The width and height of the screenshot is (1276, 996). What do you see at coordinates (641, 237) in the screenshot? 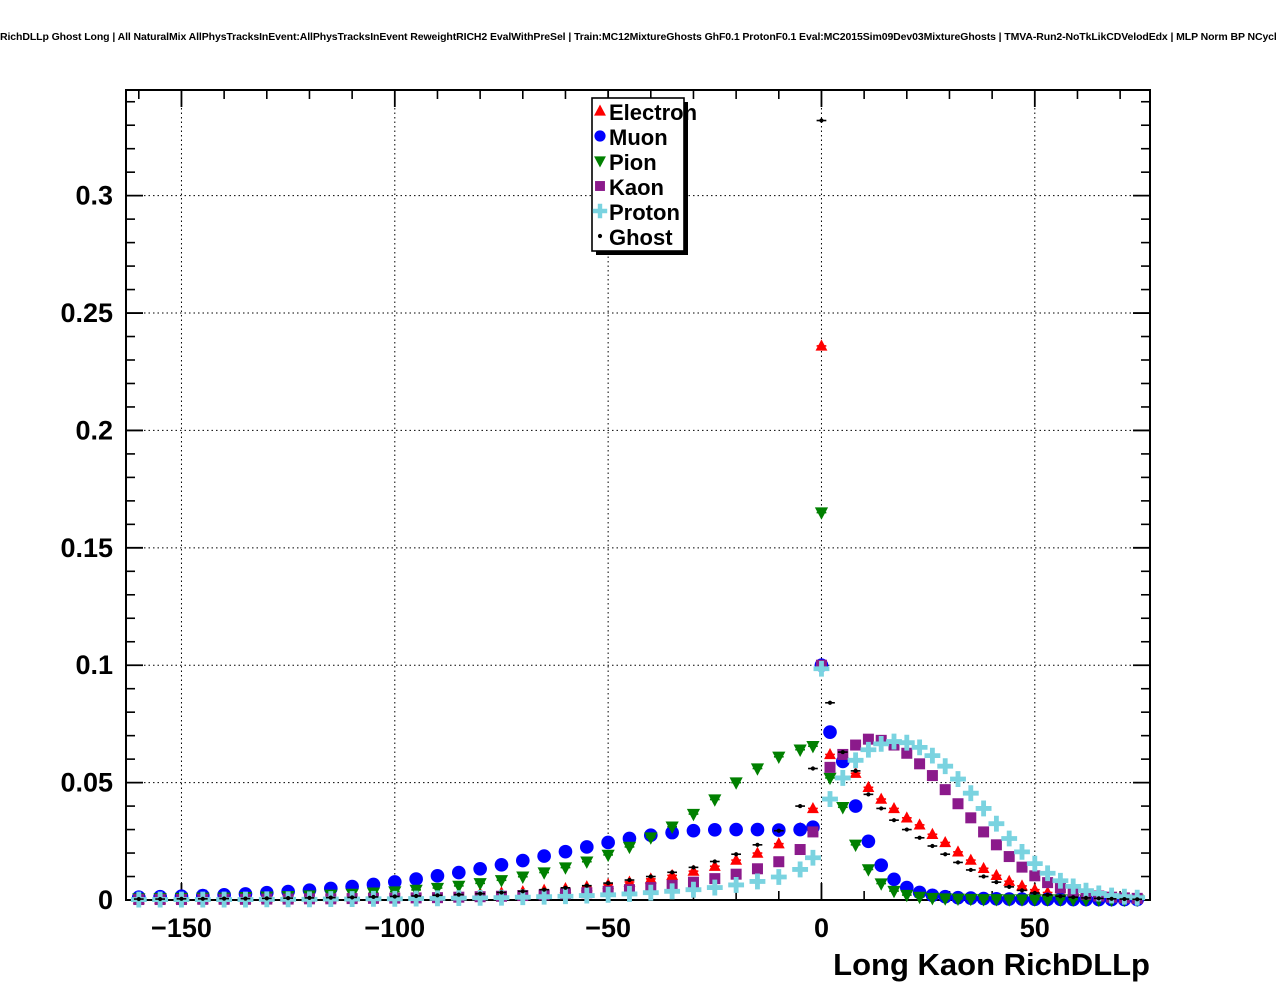
I see `legend-label: Ghost` at bounding box center [641, 237].